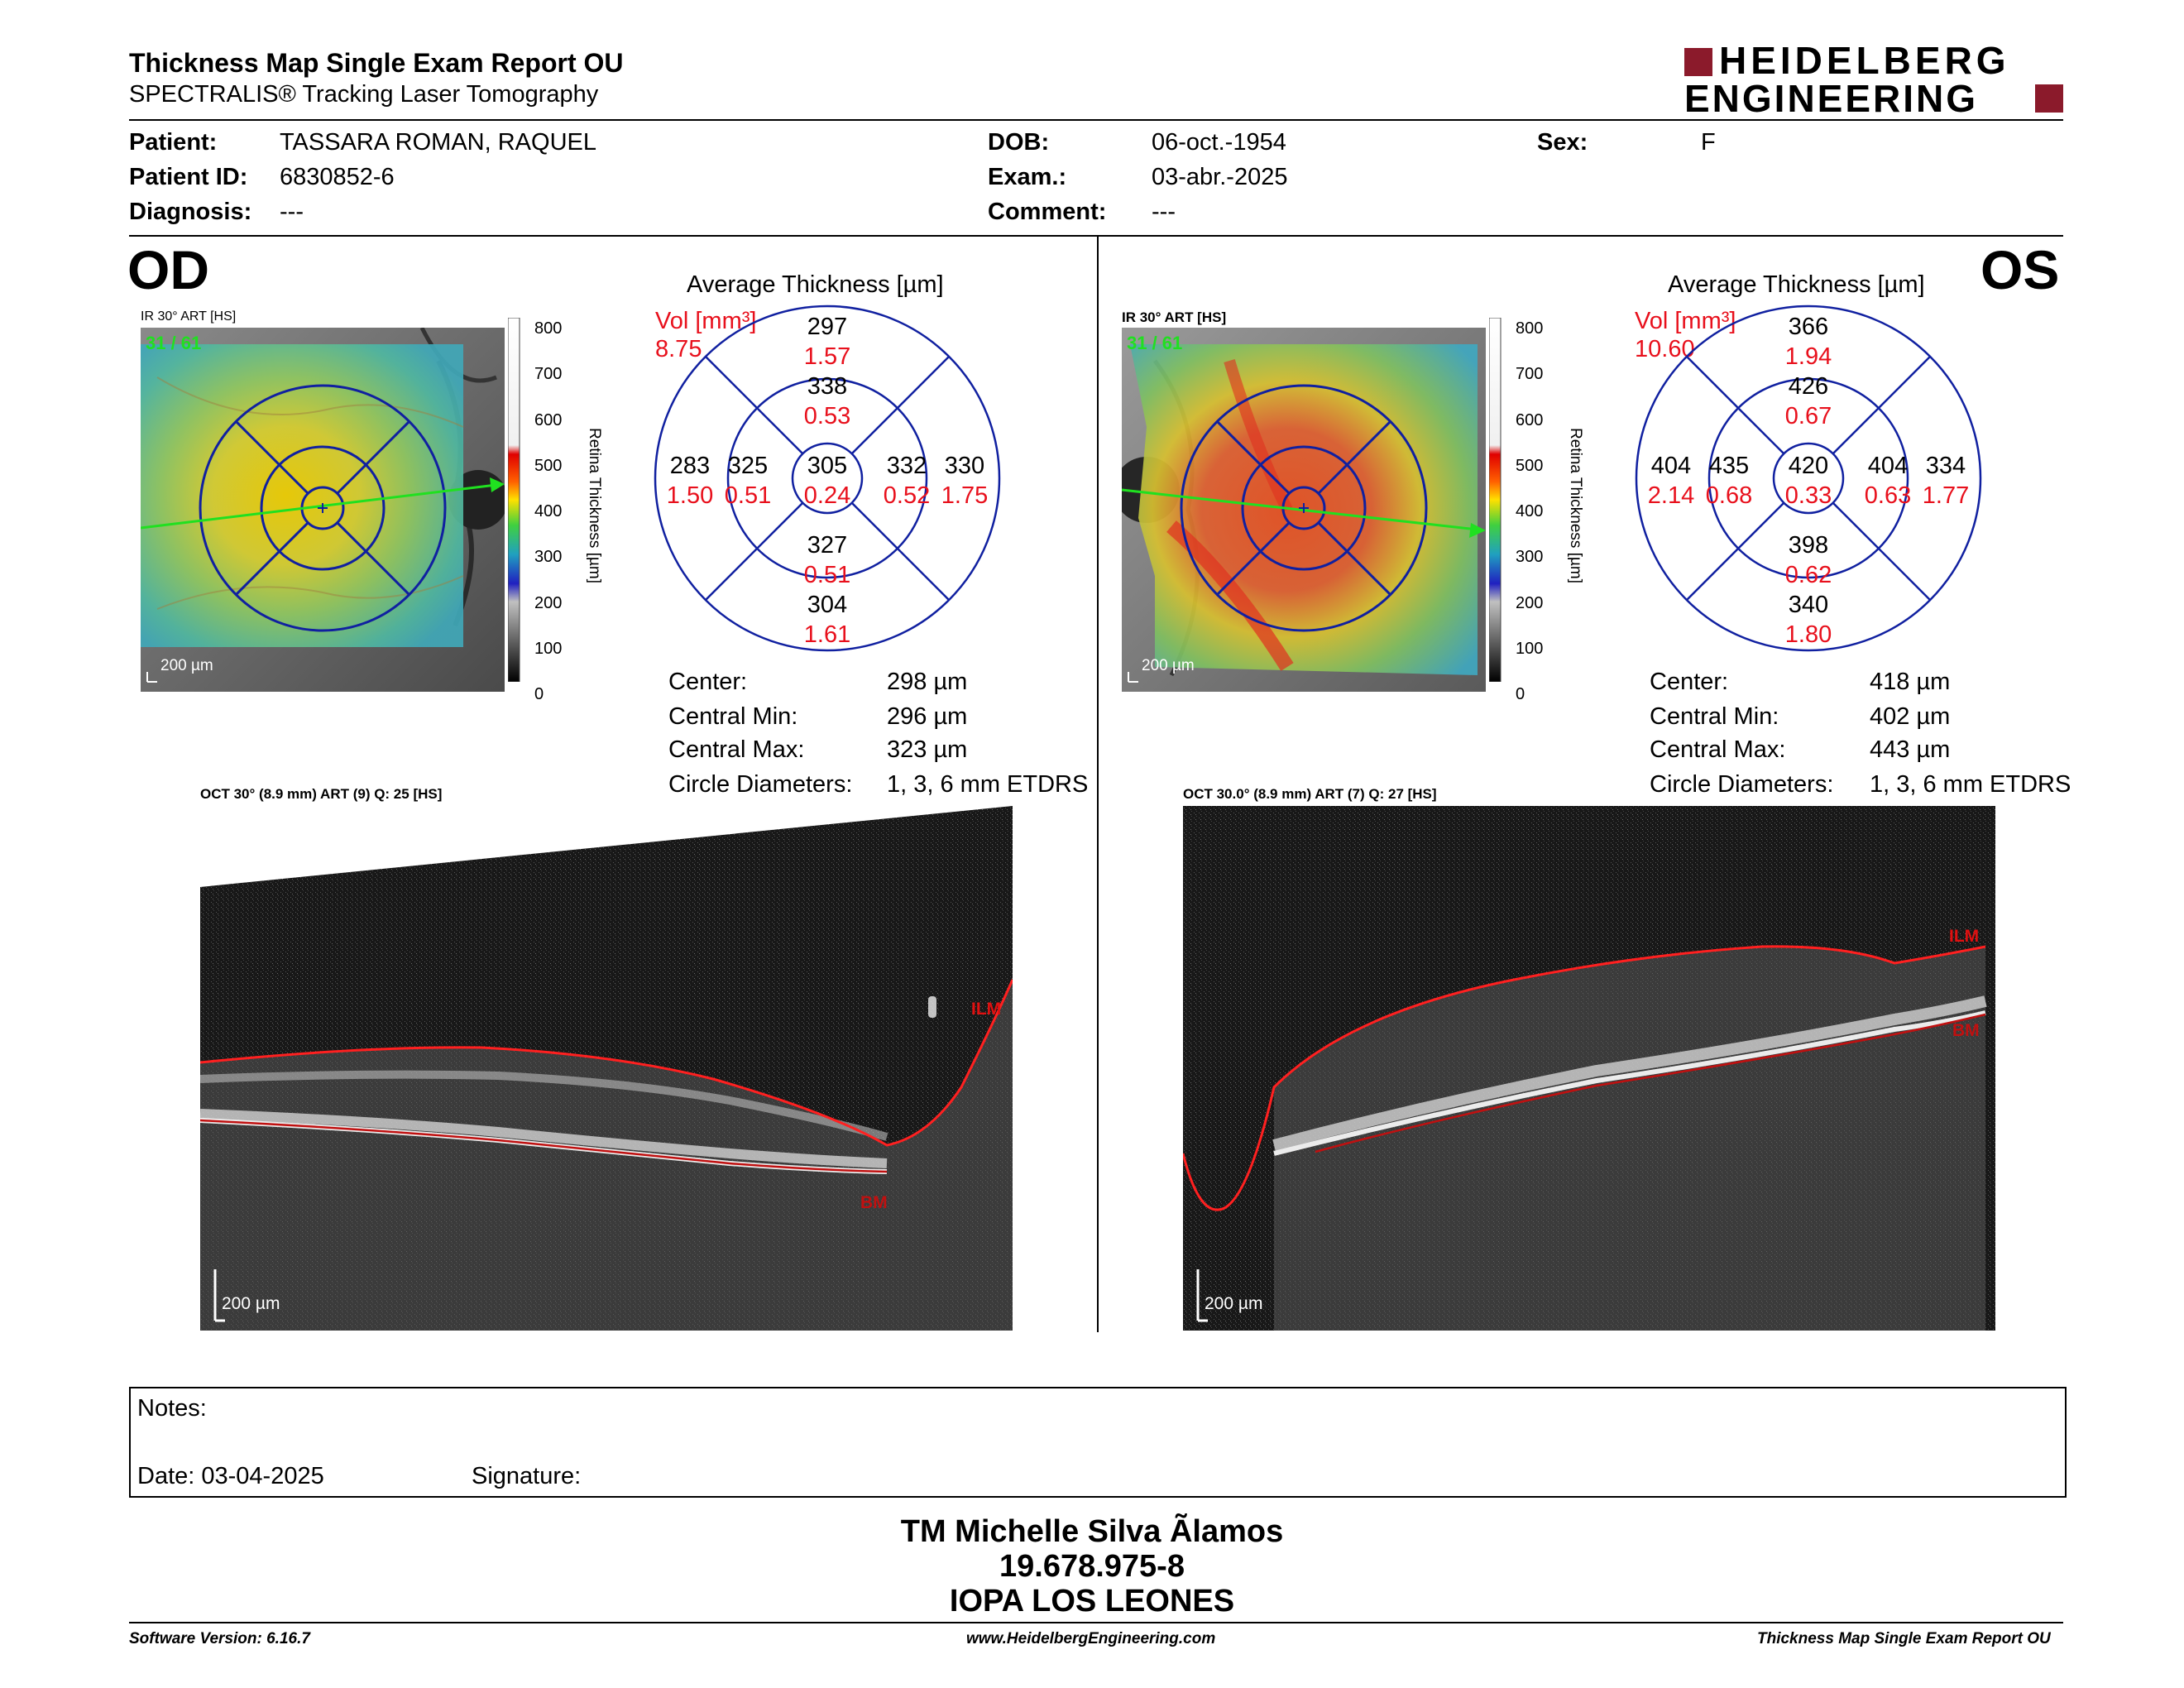 Image resolution: width=2184 pixels, height=1688 pixels. I want to click on diagnosis-label: Diagnosis:, so click(190, 212).